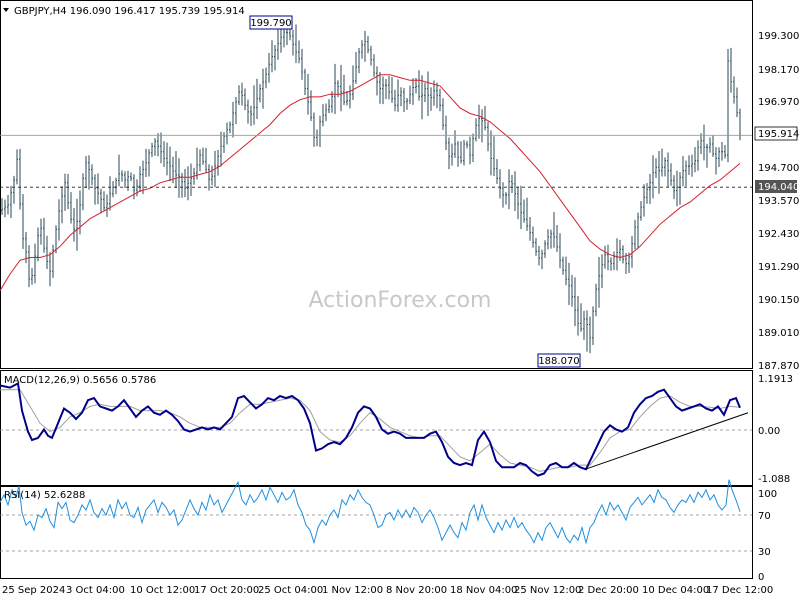  I want to click on x-tick: 2 Dec 20:00, so click(608, 590).